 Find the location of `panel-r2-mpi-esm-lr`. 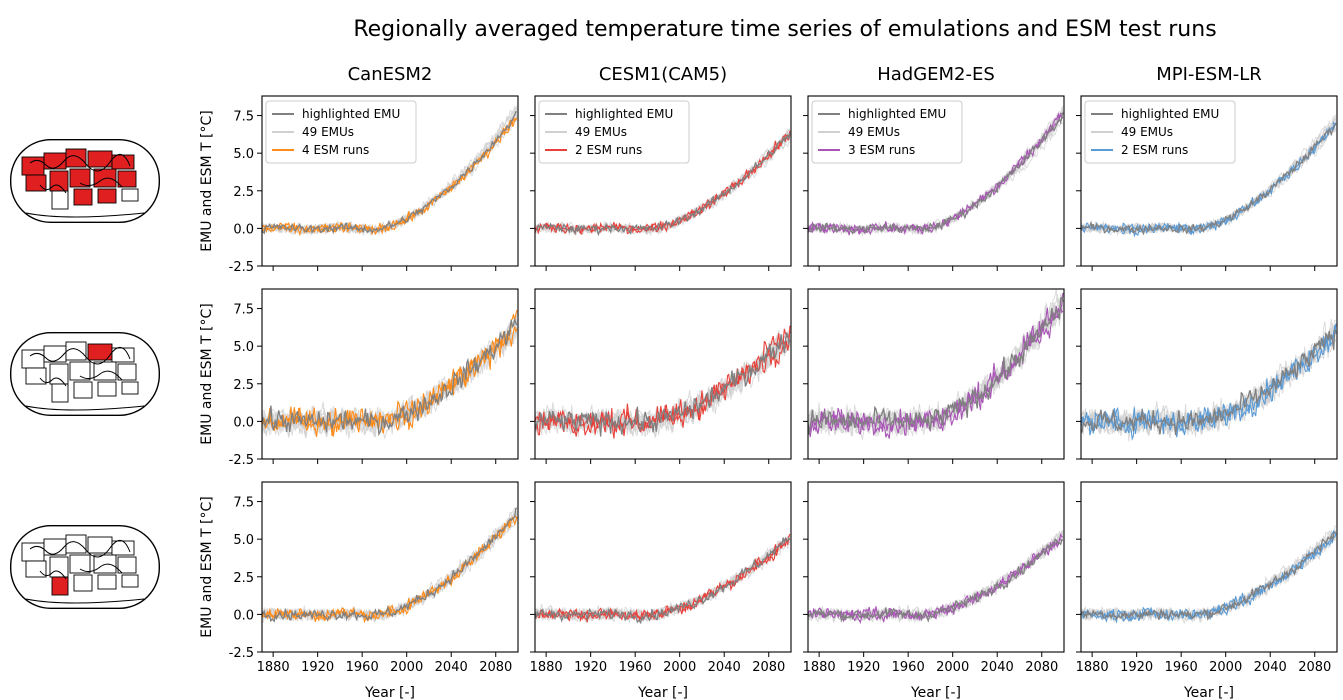

panel-r2-mpi-esm-lr is located at coordinates (1207, 376).